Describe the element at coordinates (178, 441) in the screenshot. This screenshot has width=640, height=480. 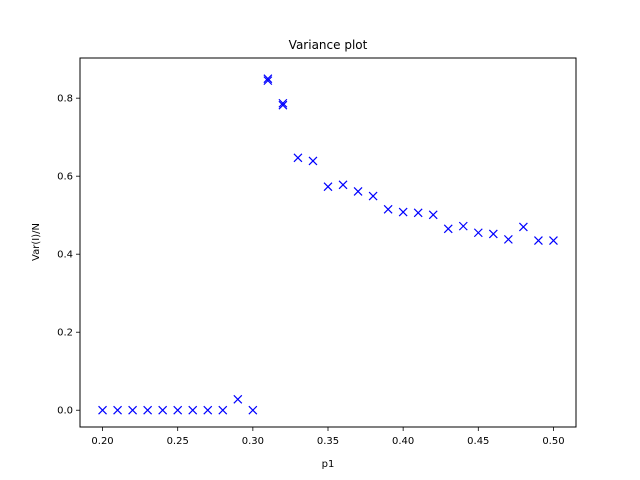
I see `x-tick-label: 0.25` at that location.